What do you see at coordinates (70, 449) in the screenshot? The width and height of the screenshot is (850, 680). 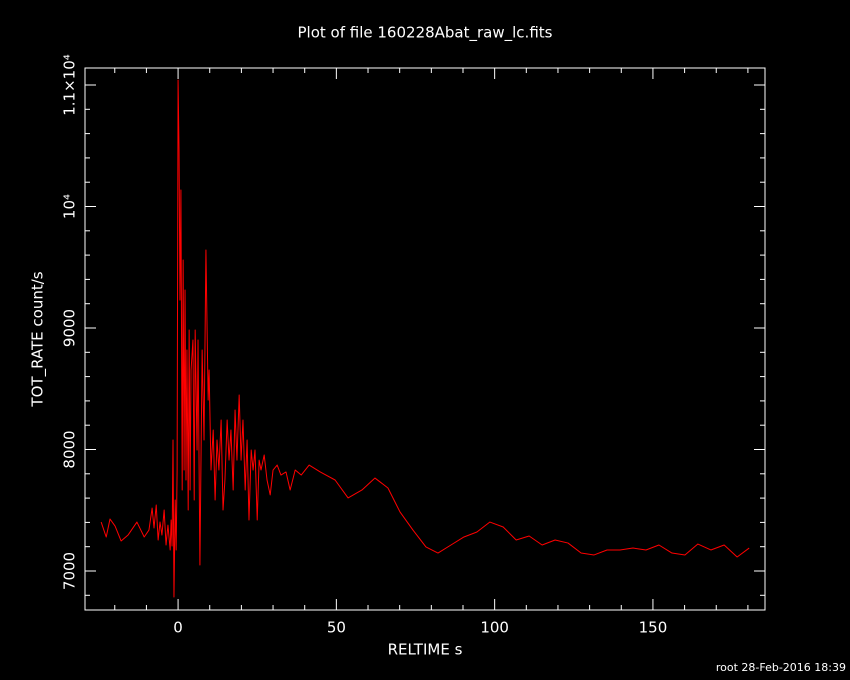 I see `y-tick-label: 8000` at bounding box center [70, 449].